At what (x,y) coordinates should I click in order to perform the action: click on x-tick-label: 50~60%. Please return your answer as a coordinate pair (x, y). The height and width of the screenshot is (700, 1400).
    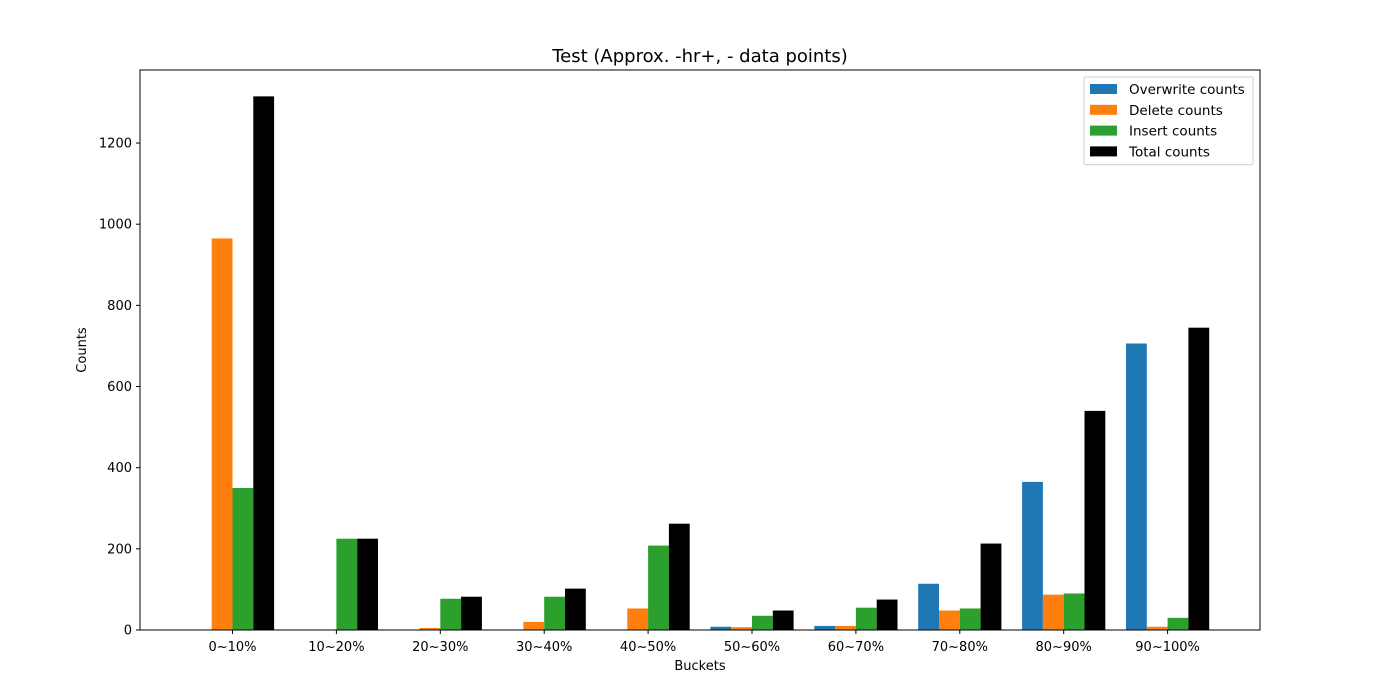
    Looking at the image, I should click on (752, 647).